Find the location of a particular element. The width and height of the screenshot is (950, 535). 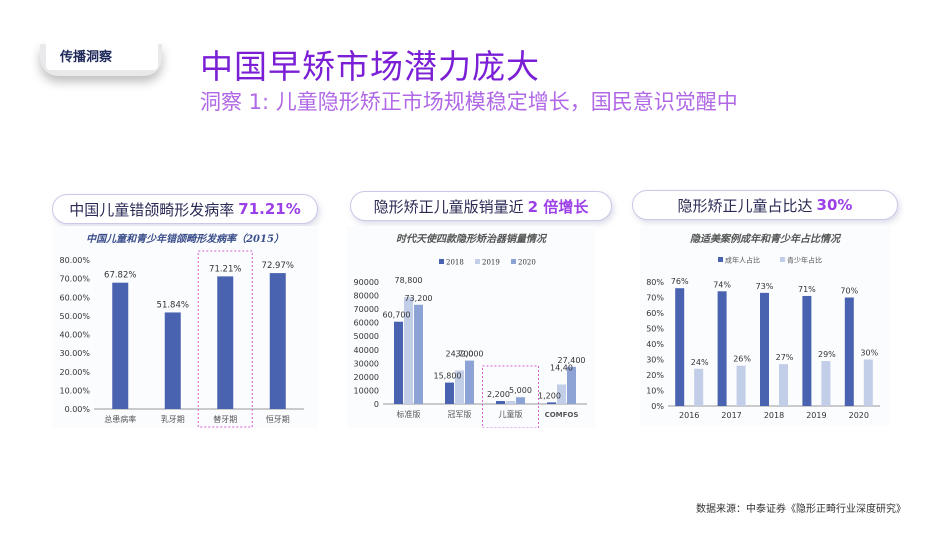

data-label: 67.82% is located at coordinates (120, 276).